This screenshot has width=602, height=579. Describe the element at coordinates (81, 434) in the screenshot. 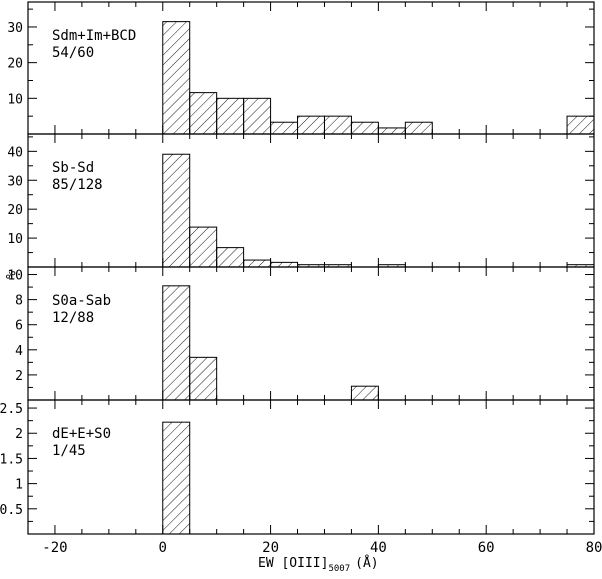

I see `panel-label: dE+E+S0` at that location.